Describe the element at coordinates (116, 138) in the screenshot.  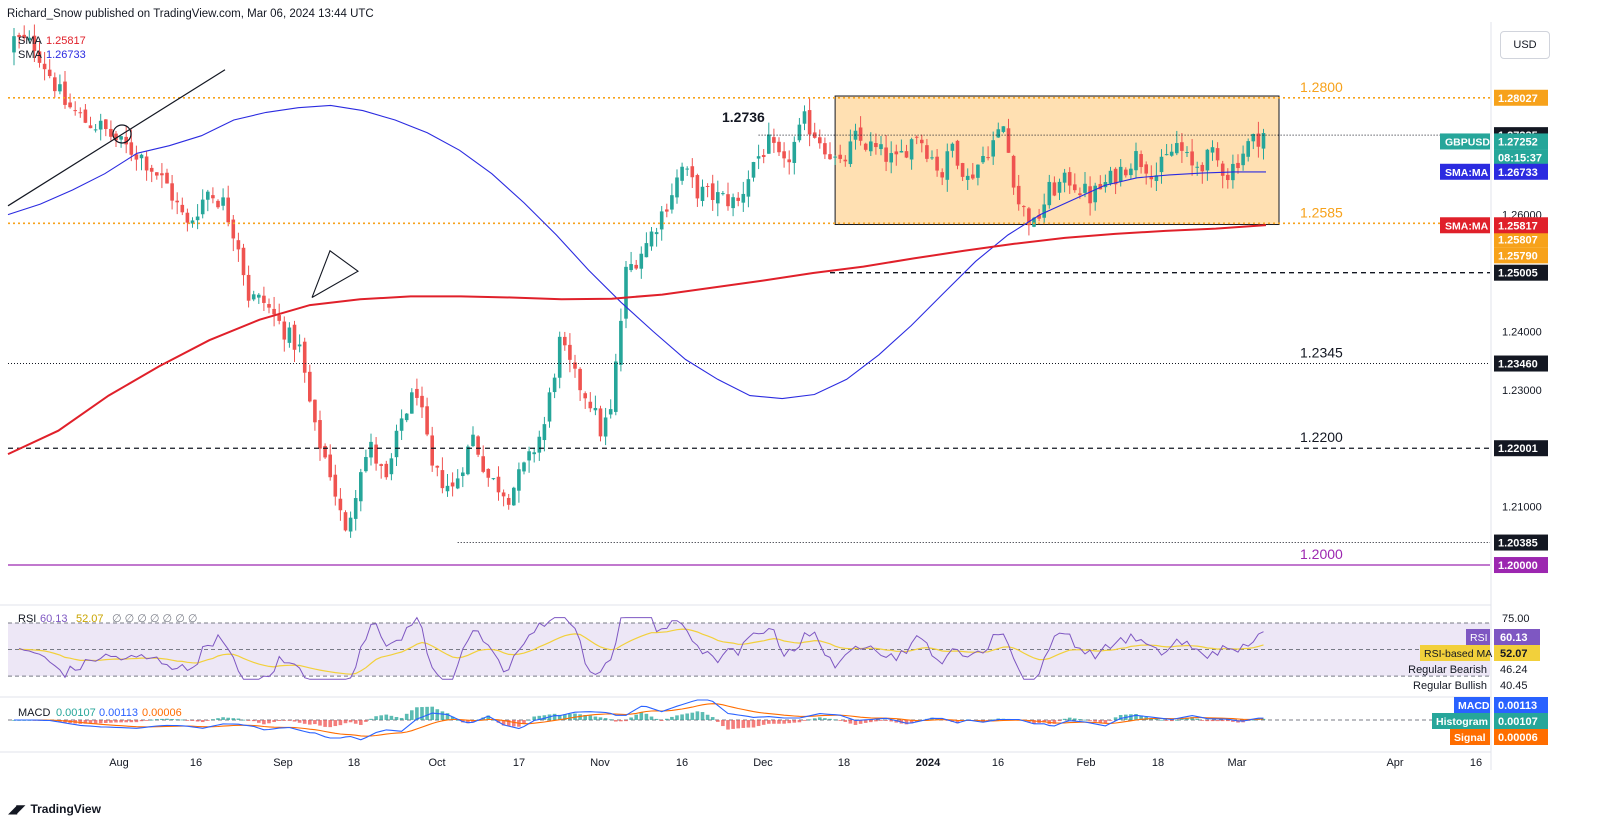
I see `trend-line` at that location.